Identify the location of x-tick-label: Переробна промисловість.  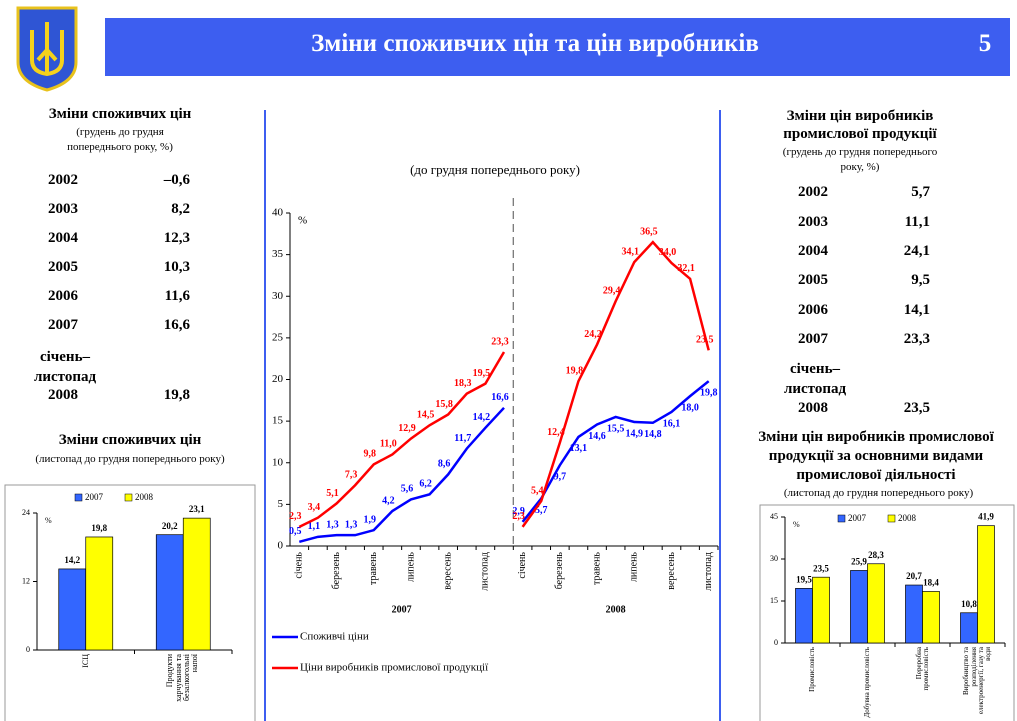
(922, 669).